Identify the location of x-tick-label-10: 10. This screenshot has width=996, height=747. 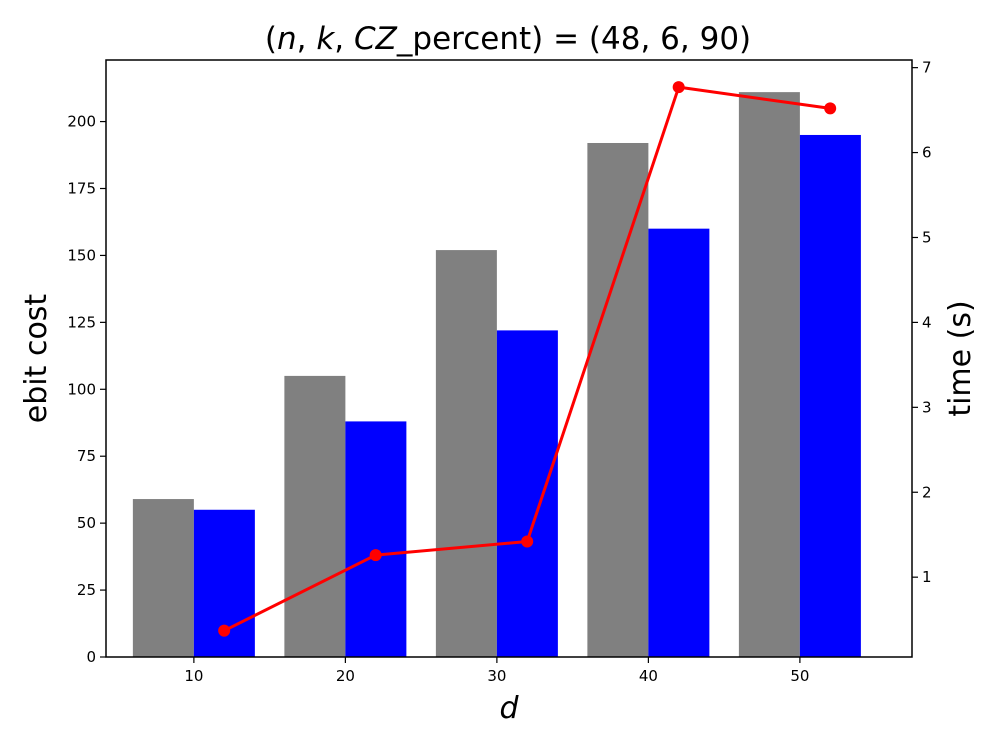
(193, 676).